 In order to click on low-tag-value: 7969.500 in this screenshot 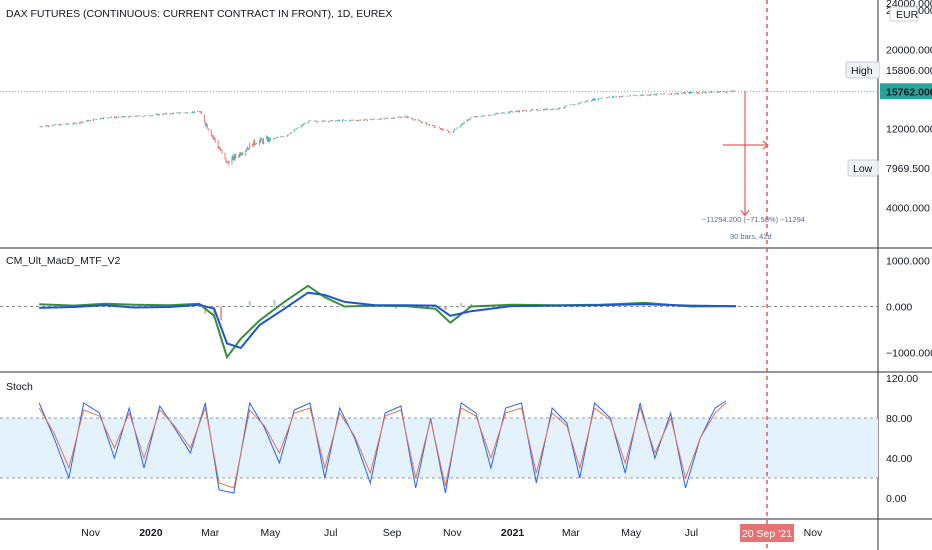, I will do `click(908, 169)`.